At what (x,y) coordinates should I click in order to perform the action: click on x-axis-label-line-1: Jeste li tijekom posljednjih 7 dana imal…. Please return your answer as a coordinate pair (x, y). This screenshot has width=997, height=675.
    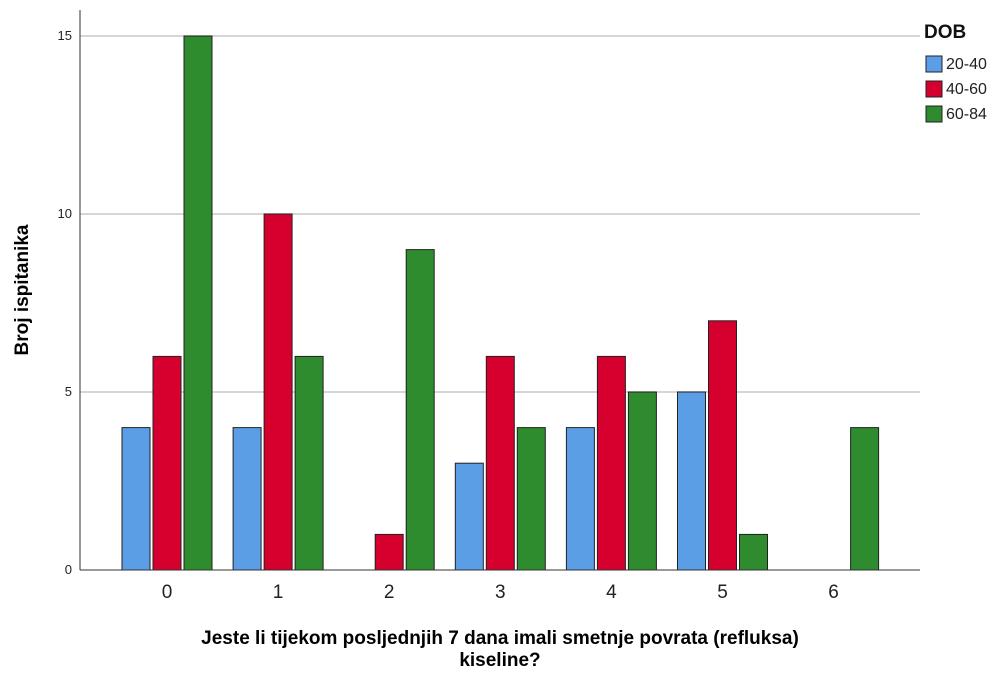
    Looking at the image, I should click on (500, 638).